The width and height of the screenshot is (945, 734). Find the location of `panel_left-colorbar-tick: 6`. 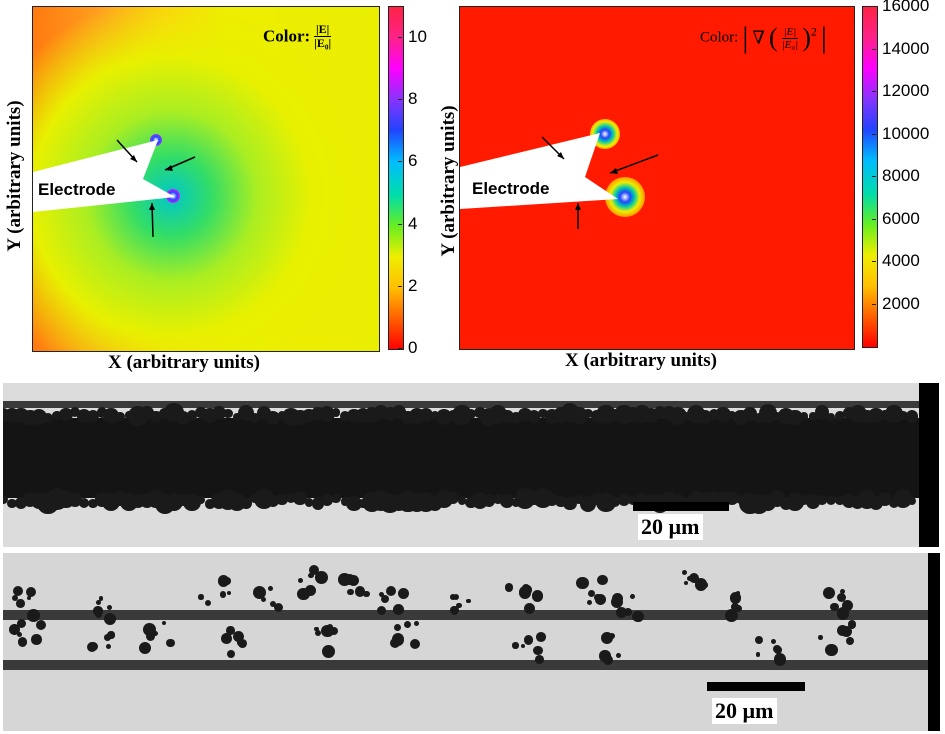

panel_left-colorbar-tick: 6 is located at coordinates (413, 161).